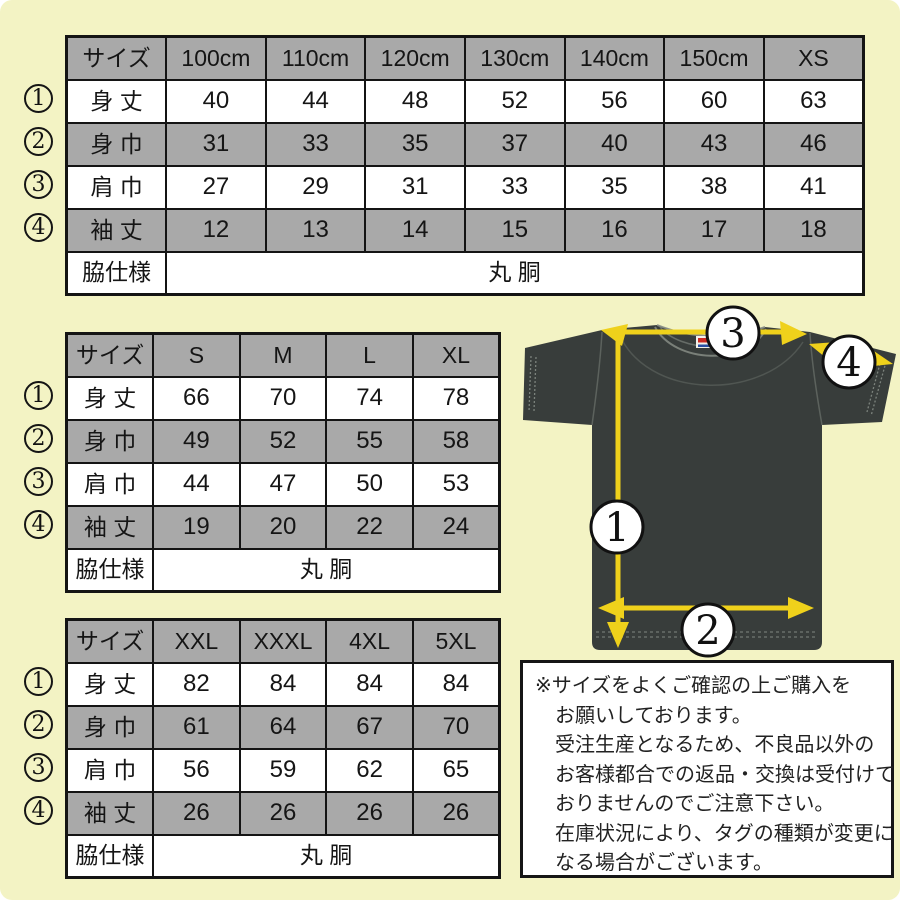 The image size is (900, 900). Describe the element at coordinates (515, 101) in the screenshot. I see `measurement-value-cell: 52` at that location.